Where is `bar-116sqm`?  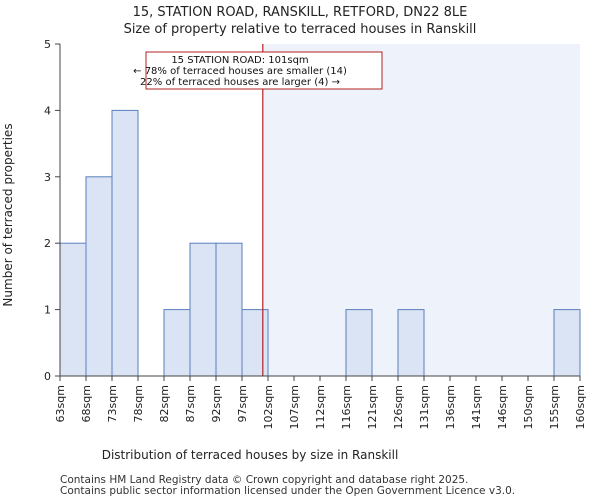
bar-116sqm is located at coordinates (359, 343).